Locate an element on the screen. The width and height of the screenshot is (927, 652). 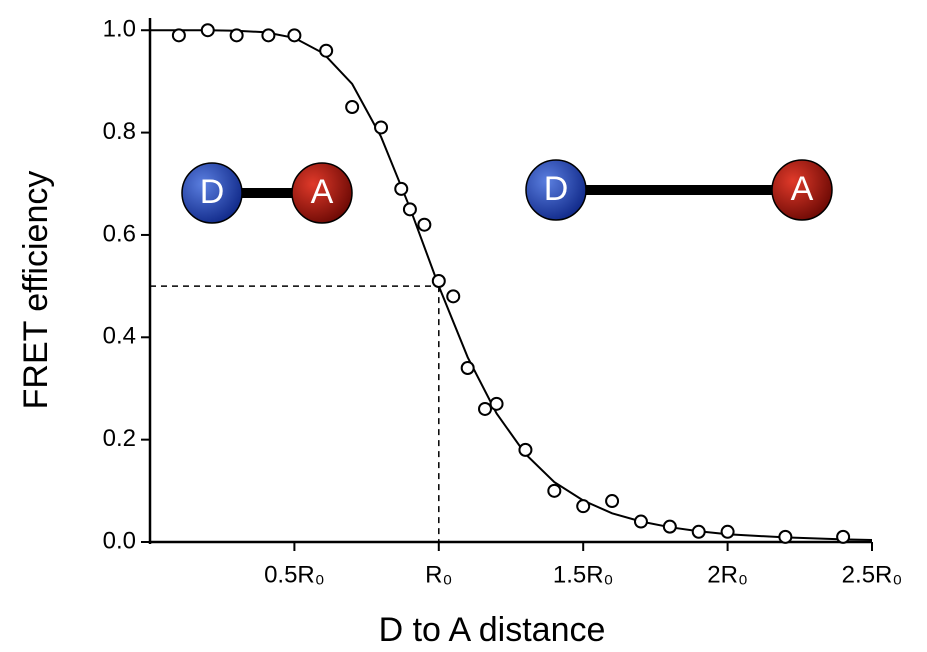
y-tick-label: 0.0 is located at coordinates (119, 540).